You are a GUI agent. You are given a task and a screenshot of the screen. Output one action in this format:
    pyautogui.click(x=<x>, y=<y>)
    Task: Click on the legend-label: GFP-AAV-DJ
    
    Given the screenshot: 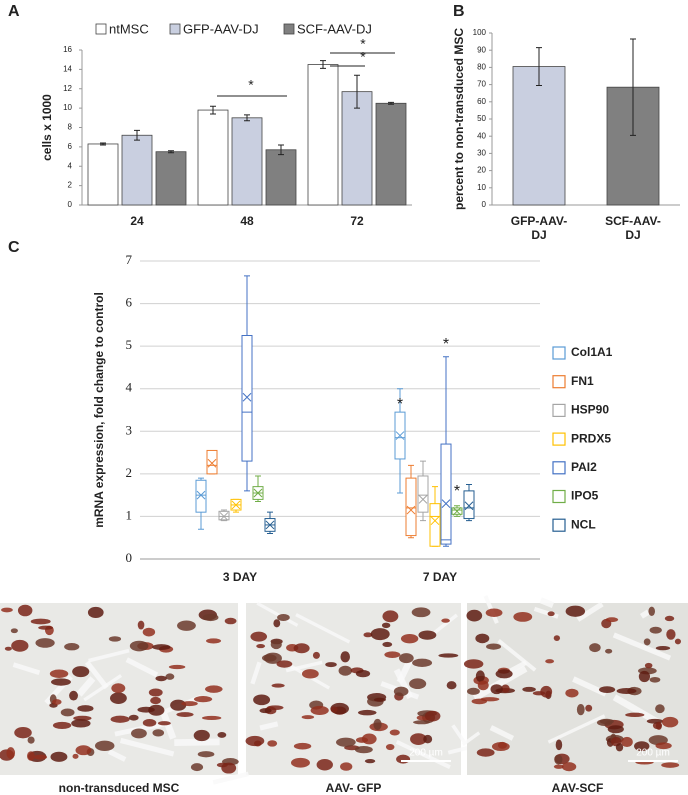 What is the action you would take?
    pyautogui.click(x=221, y=28)
    